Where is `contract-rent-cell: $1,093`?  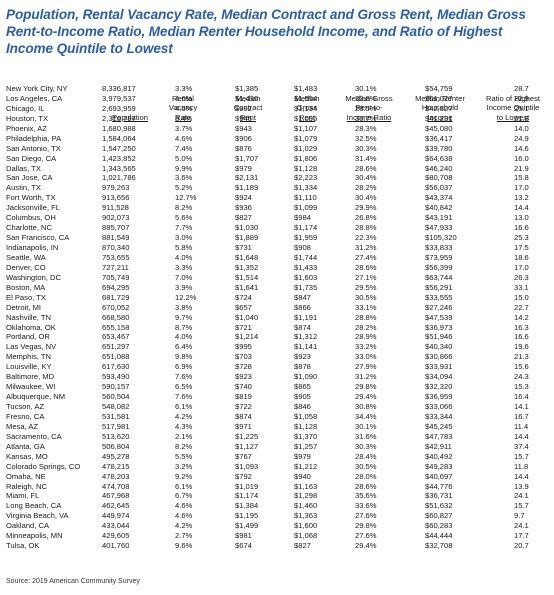
contract-rent-cell: $1,093 is located at coordinates (247, 466).